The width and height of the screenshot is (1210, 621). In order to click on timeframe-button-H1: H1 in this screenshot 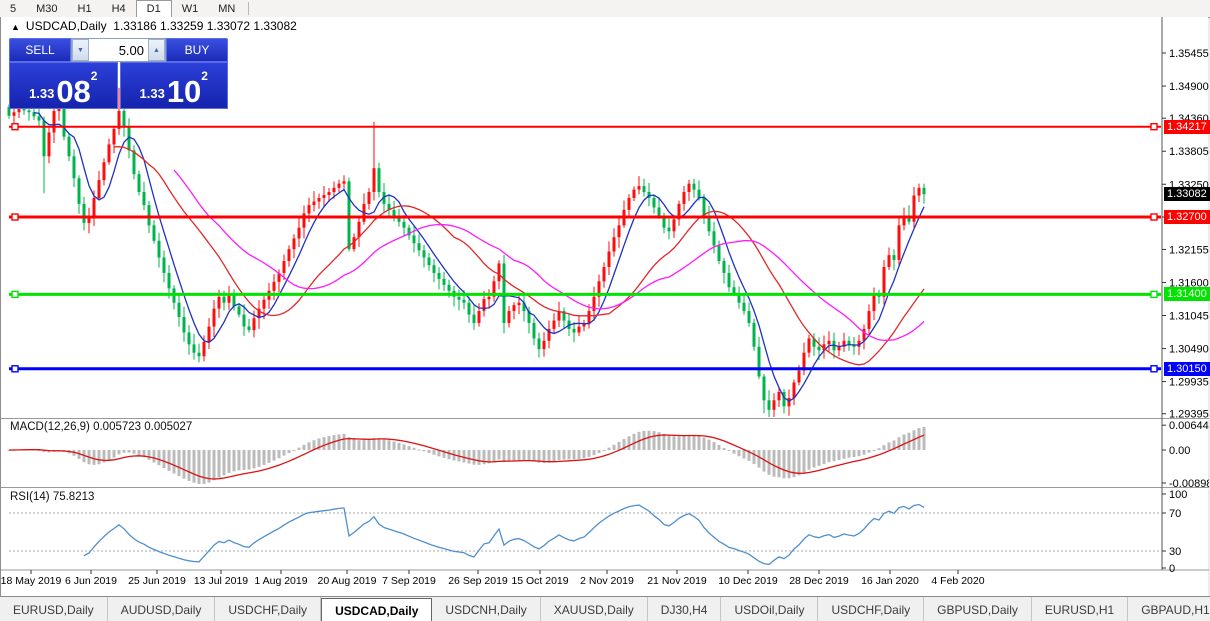, I will do `click(84, 8)`.